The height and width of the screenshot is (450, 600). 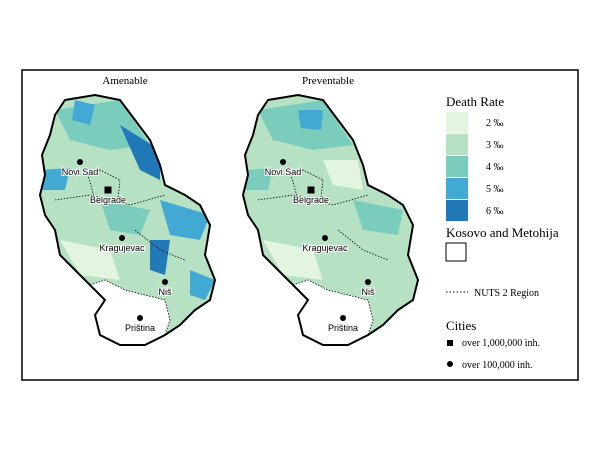 What do you see at coordinates (495, 167) in the screenshot?
I see `legend-label: 4 ‰` at bounding box center [495, 167].